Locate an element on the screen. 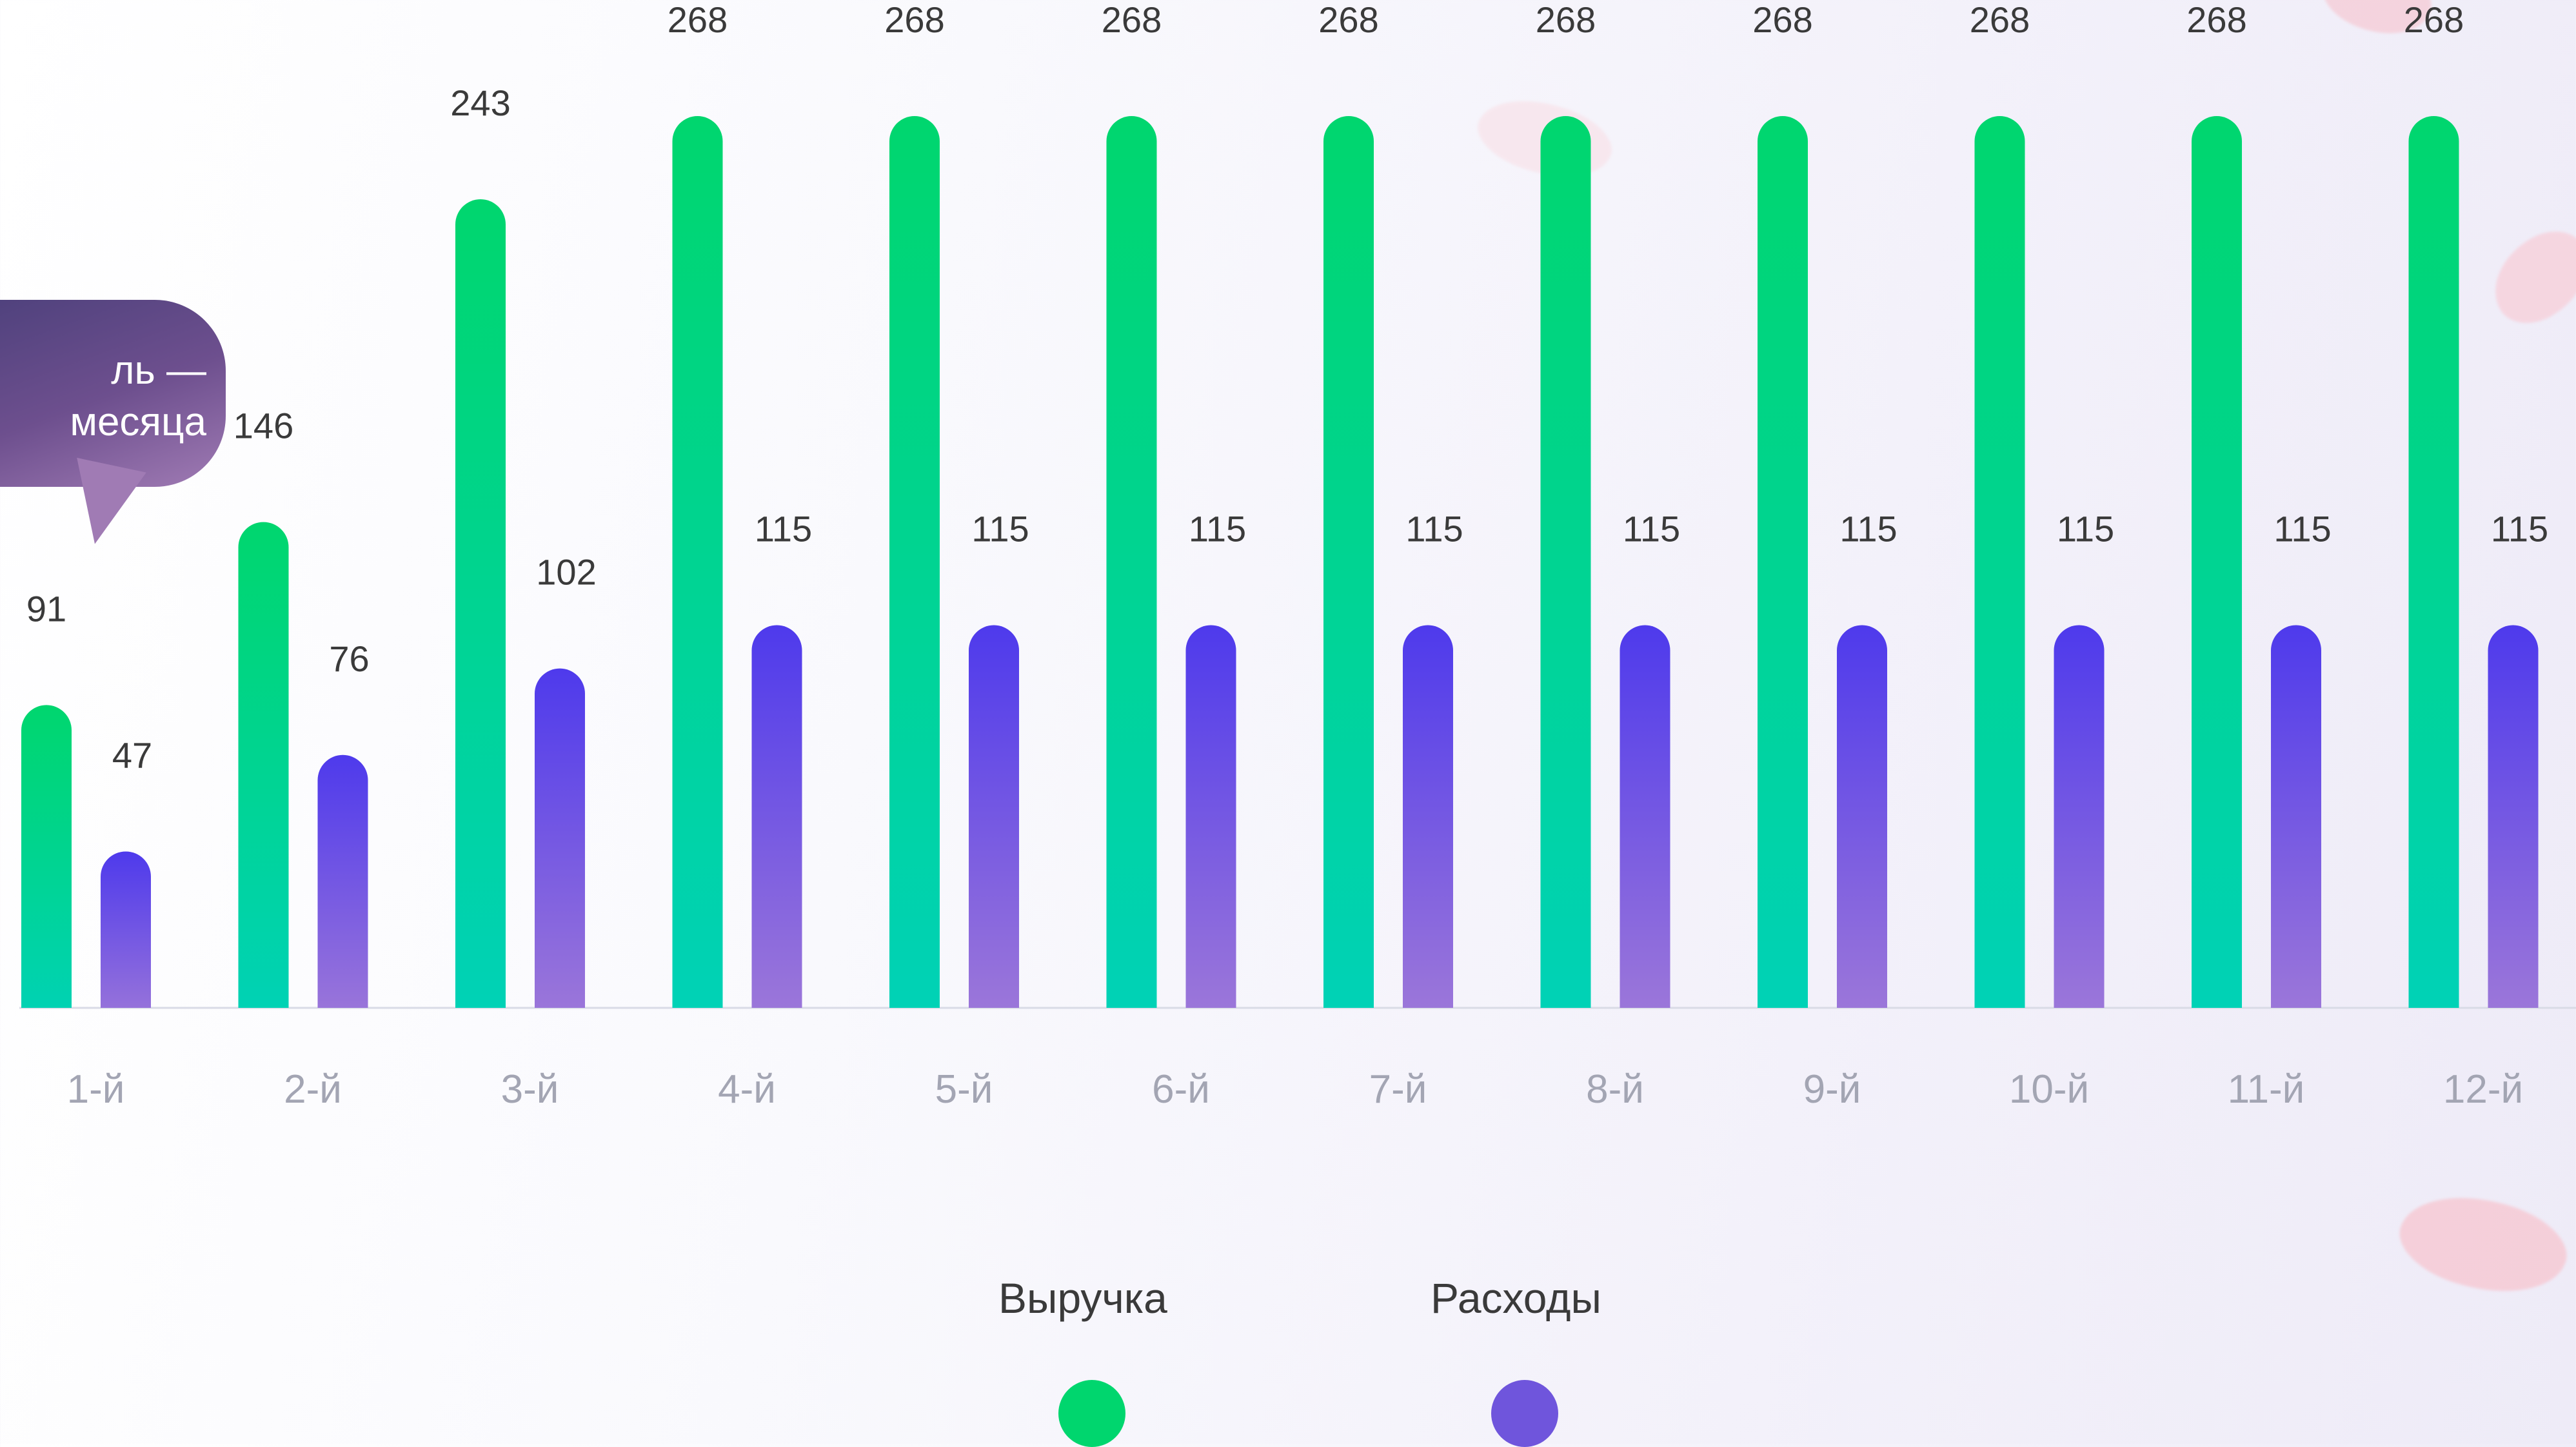  value-label-expenses-11: 115 is located at coordinates (2302, 529).